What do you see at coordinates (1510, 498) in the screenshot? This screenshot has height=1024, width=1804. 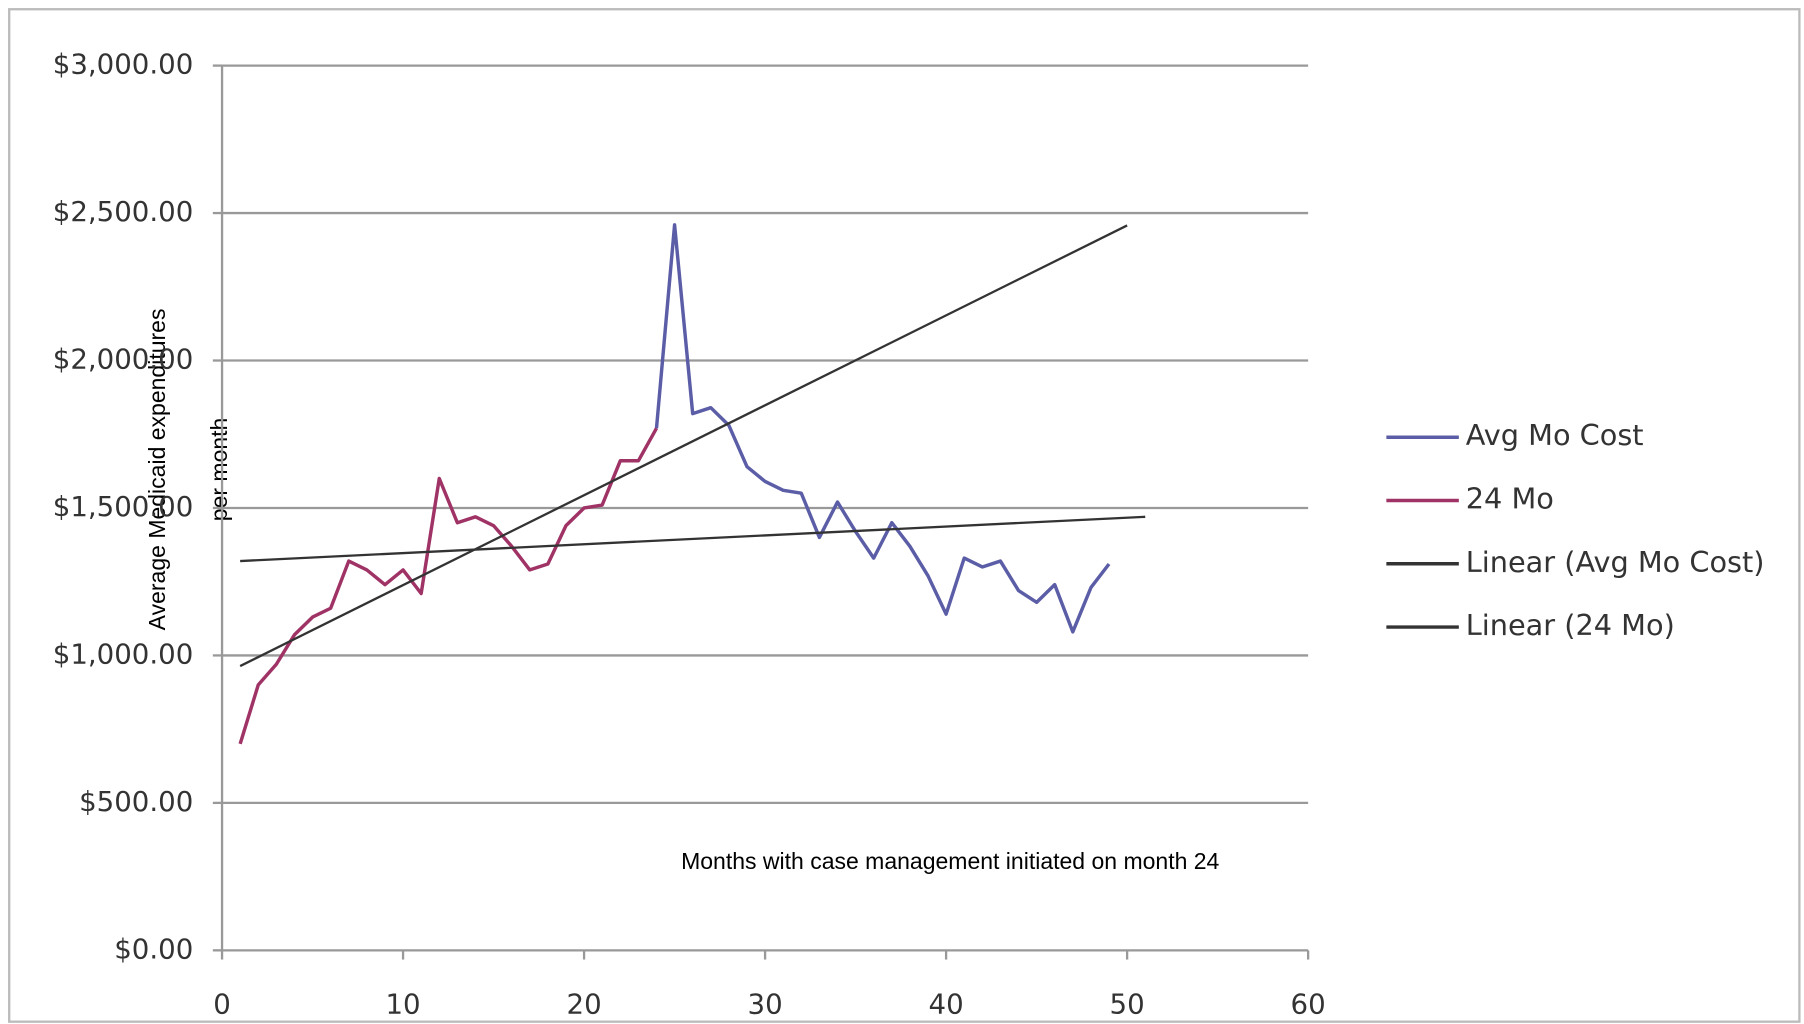 I see `legend-label: 24 Mo` at bounding box center [1510, 498].